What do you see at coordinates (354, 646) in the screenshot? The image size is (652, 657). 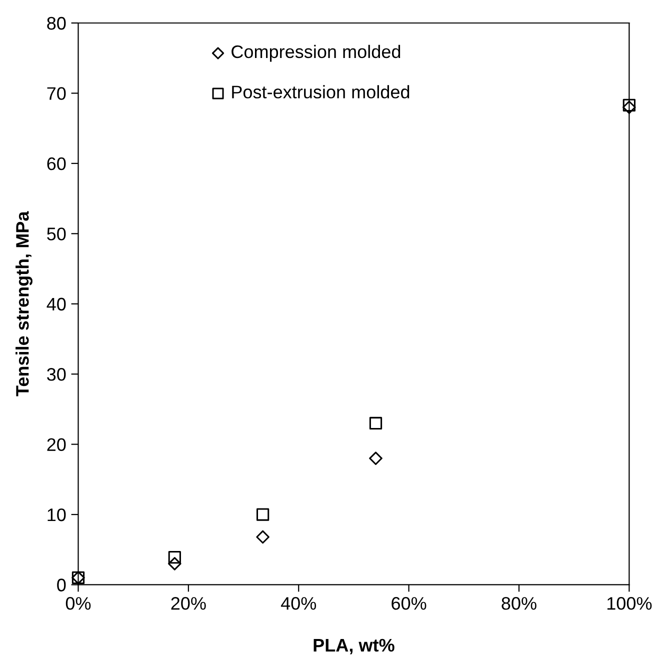 I see `x-axis-title: PLA, wt%` at bounding box center [354, 646].